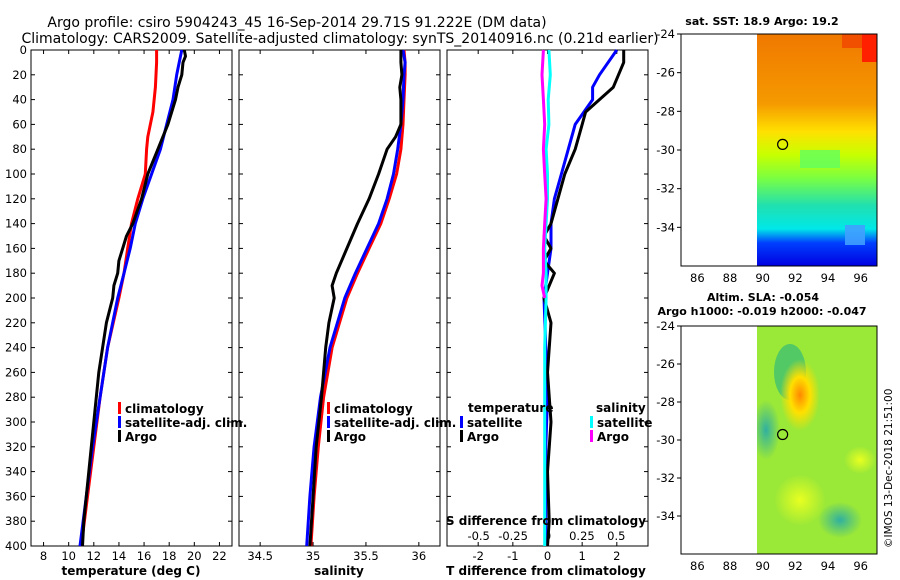 The width and height of the screenshot is (900, 580). What do you see at coordinates (513, 536) in the screenshot?
I see `s-diff-tick-label: -0.25` at bounding box center [513, 536].